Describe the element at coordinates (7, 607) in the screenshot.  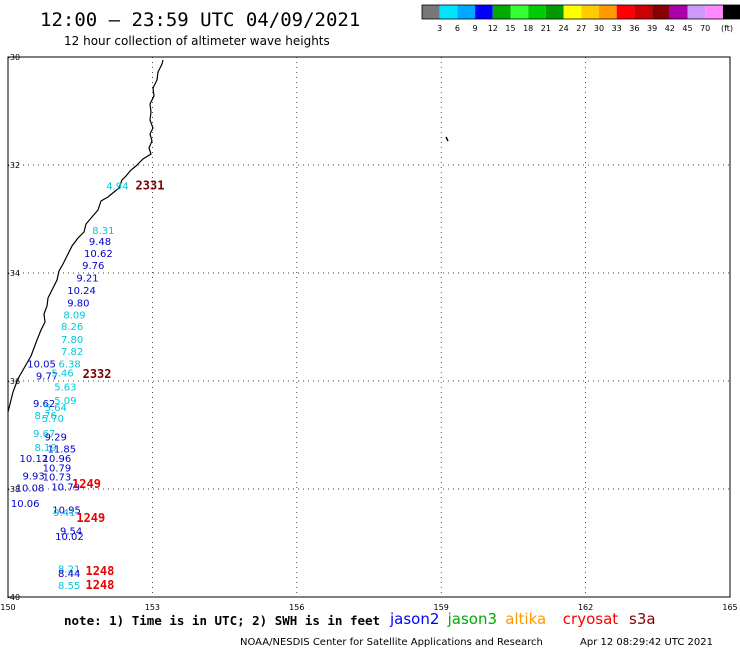
I see `longitude-tick-label: 150` at that location.